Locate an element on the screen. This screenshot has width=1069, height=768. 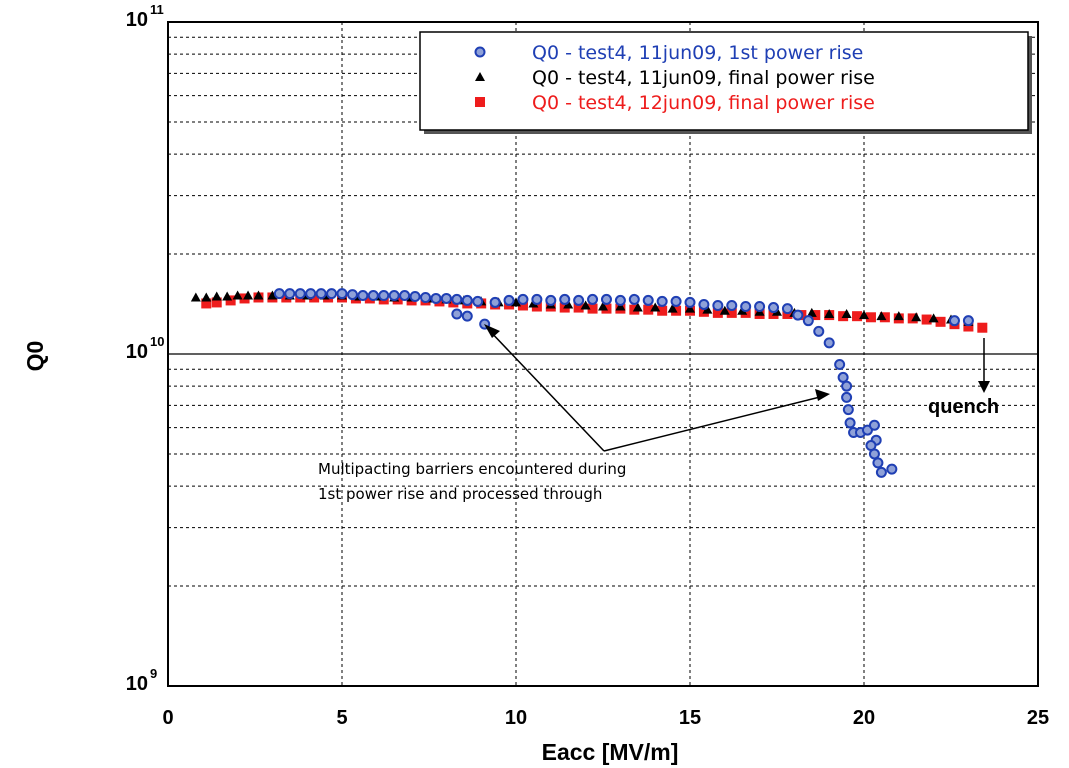
quench-label: quench is located at coordinates (963, 407).